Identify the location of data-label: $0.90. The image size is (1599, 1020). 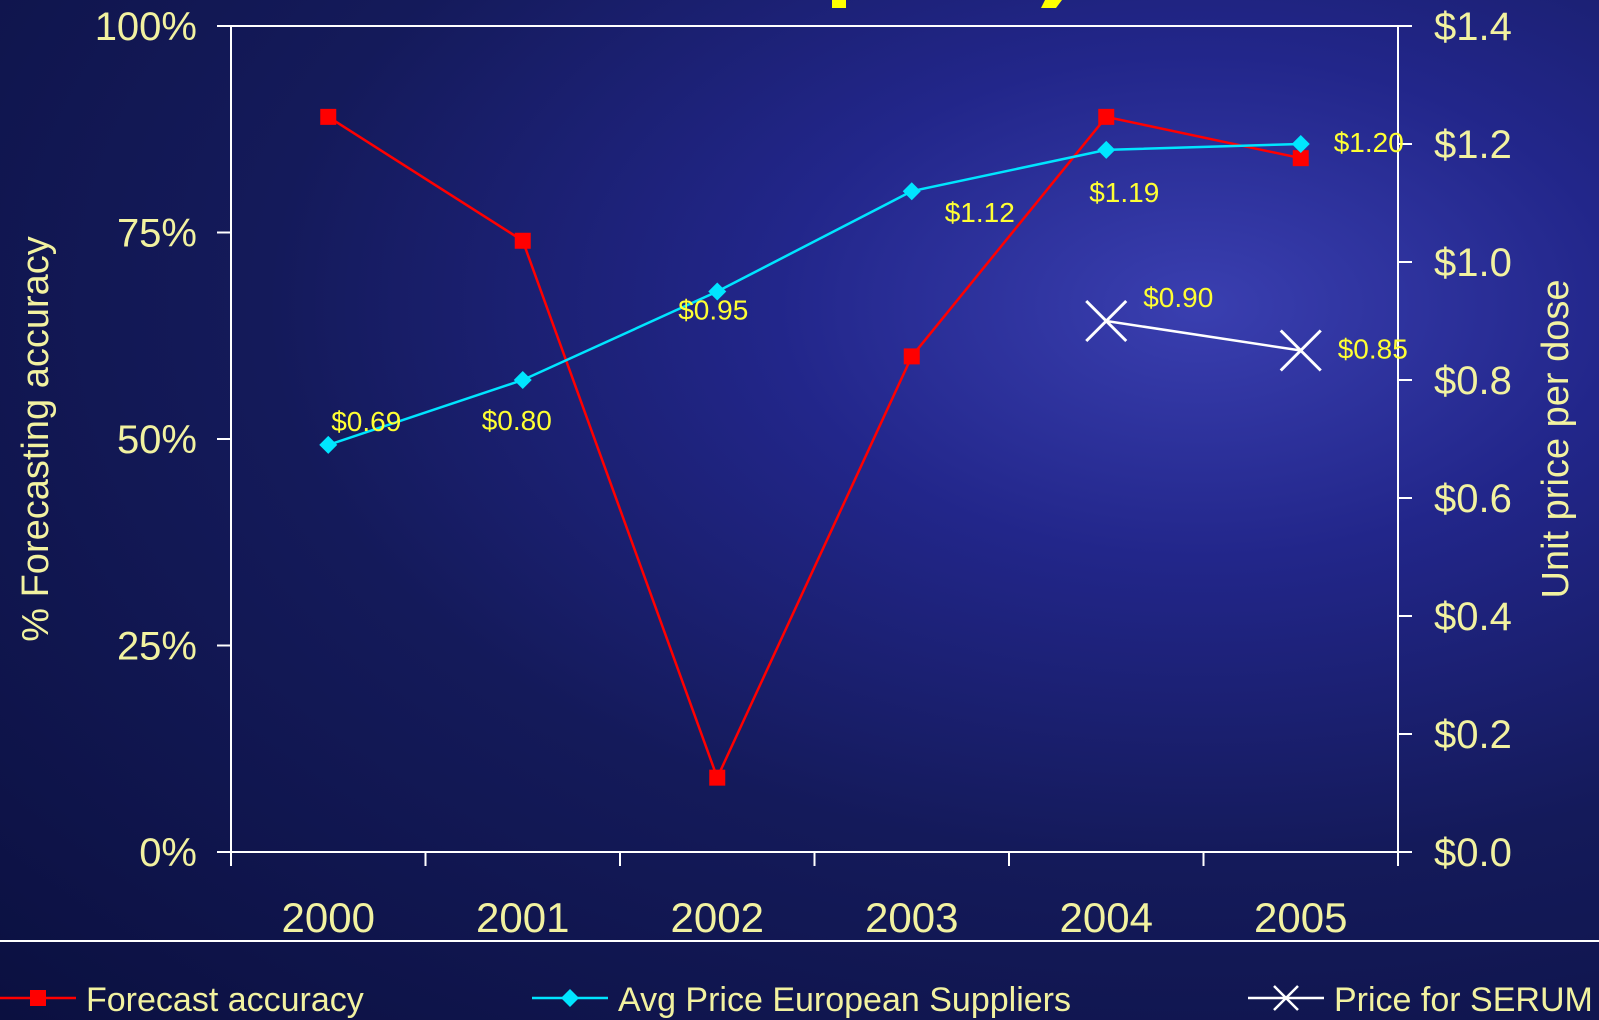
(1178, 297).